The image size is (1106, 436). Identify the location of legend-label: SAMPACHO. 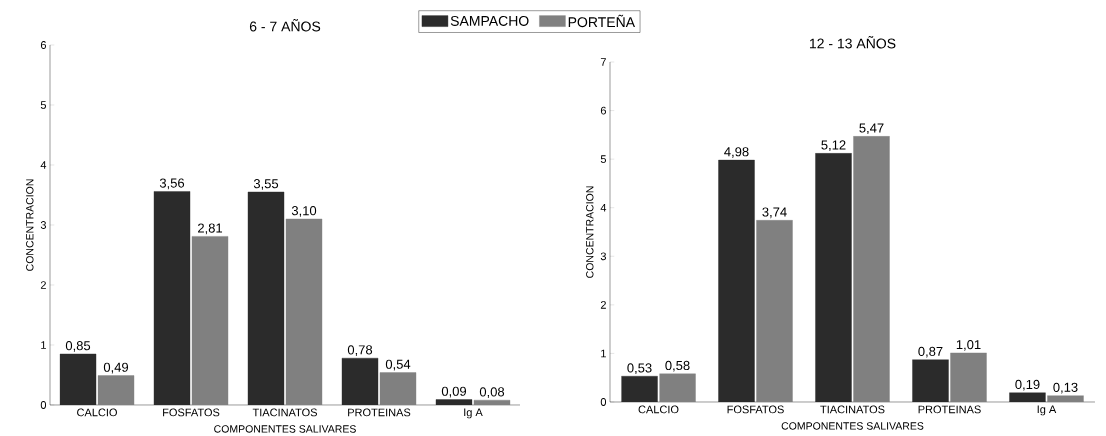
(489, 20).